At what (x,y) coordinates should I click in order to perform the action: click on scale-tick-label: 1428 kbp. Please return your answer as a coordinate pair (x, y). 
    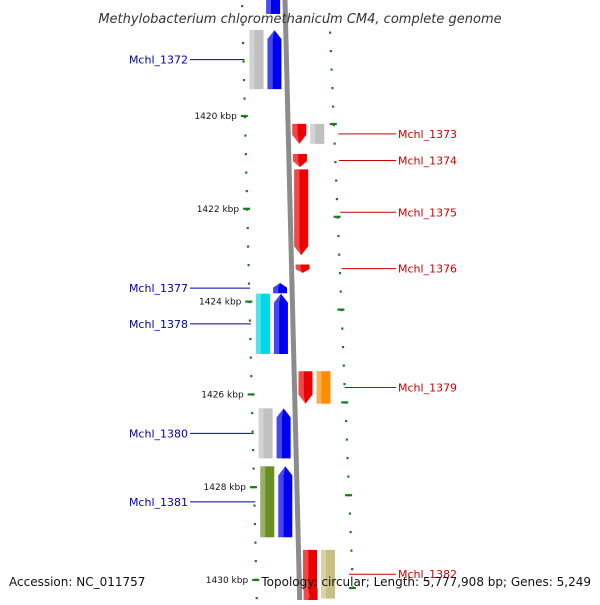
    Looking at the image, I should click on (225, 488).